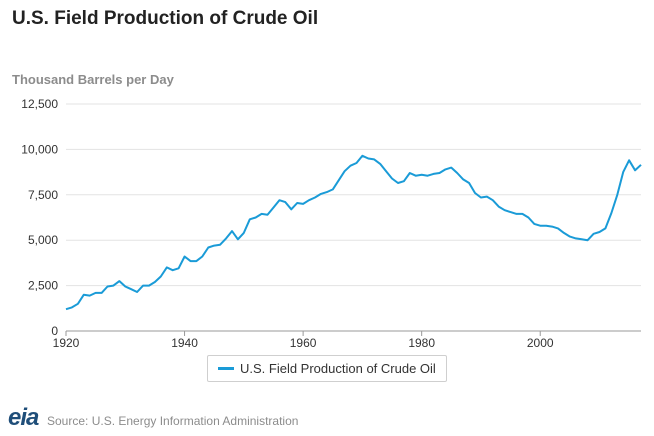  Describe the element at coordinates (66, 343) in the screenshot. I see `x-tick-label: 1920` at that location.